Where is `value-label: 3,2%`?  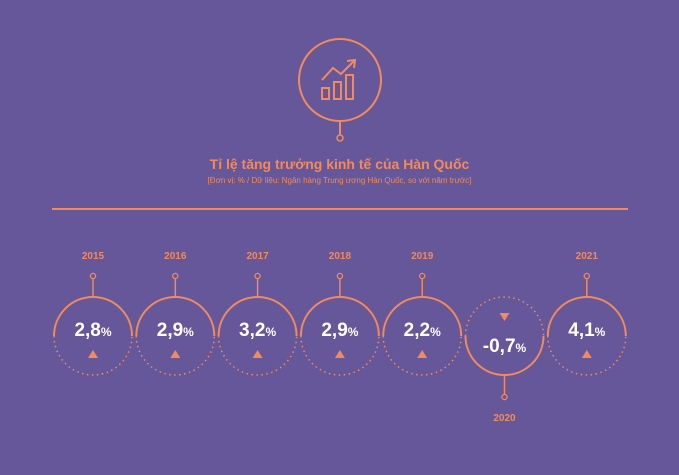
value-label: 3,2% is located at coordinates (257, 330).